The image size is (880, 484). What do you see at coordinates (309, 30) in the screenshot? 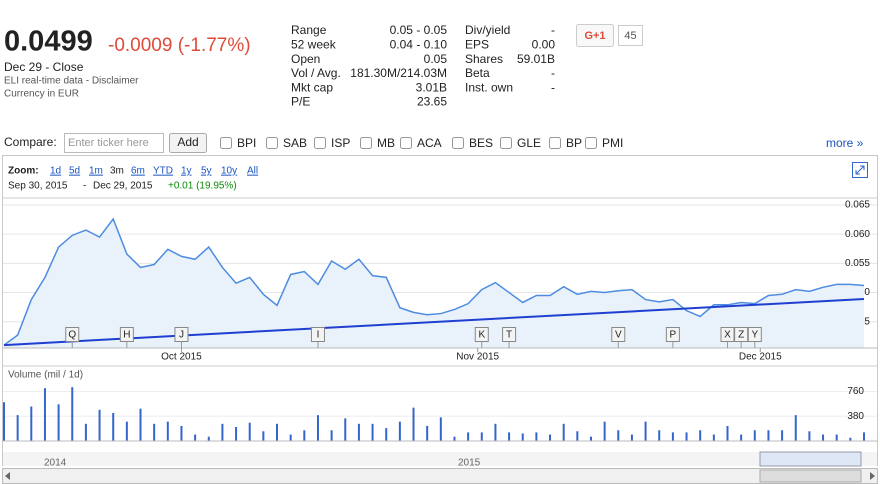
I see `stat-label: Range` at bounding box center [309, 30].